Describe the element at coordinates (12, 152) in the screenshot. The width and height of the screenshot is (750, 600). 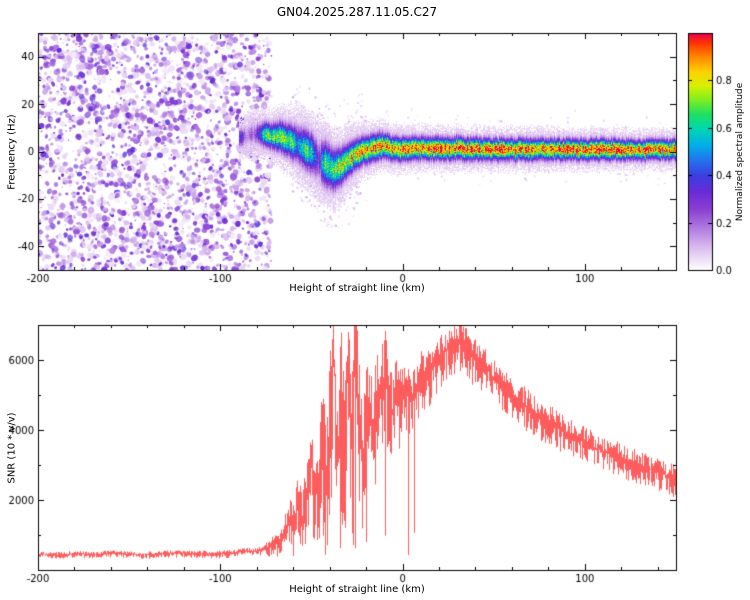
I see `spectrogram-y-axis-label: Frequency (Hz)` at that location.